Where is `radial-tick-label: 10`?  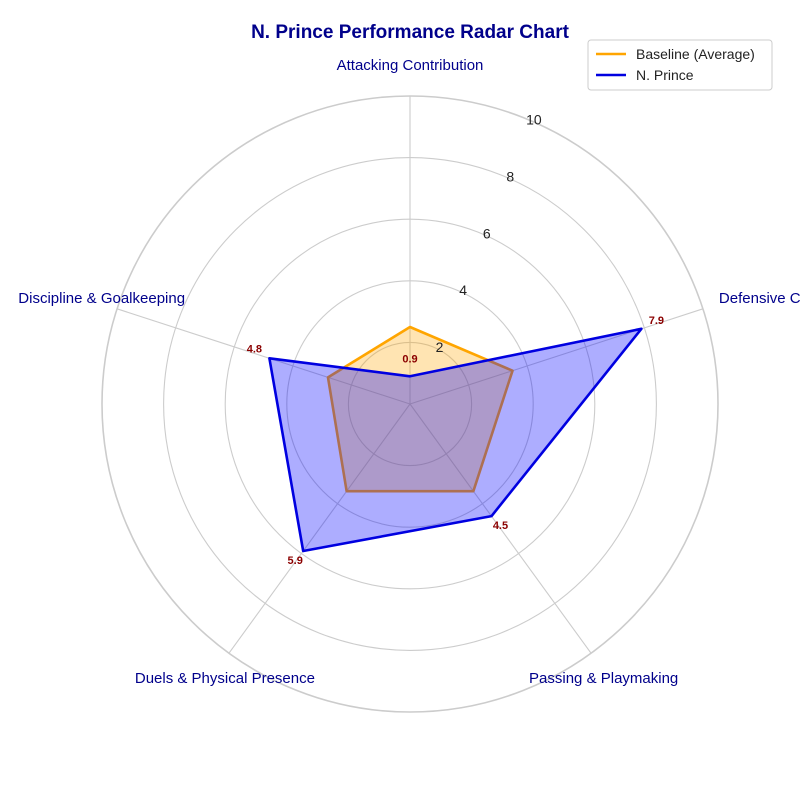 radial-tick-label: 10 is located at coordinates (534, 119).